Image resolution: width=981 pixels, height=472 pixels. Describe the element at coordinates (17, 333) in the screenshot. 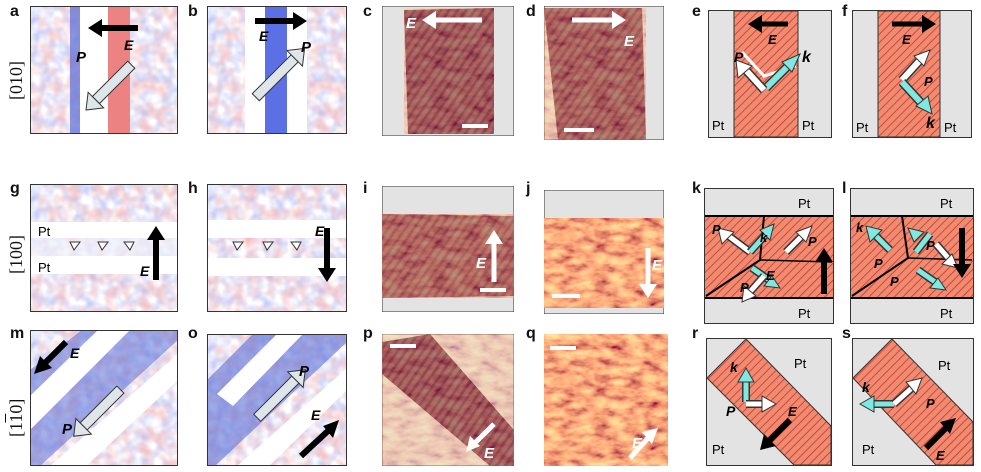

I see `panel-label-m: m` at that location.